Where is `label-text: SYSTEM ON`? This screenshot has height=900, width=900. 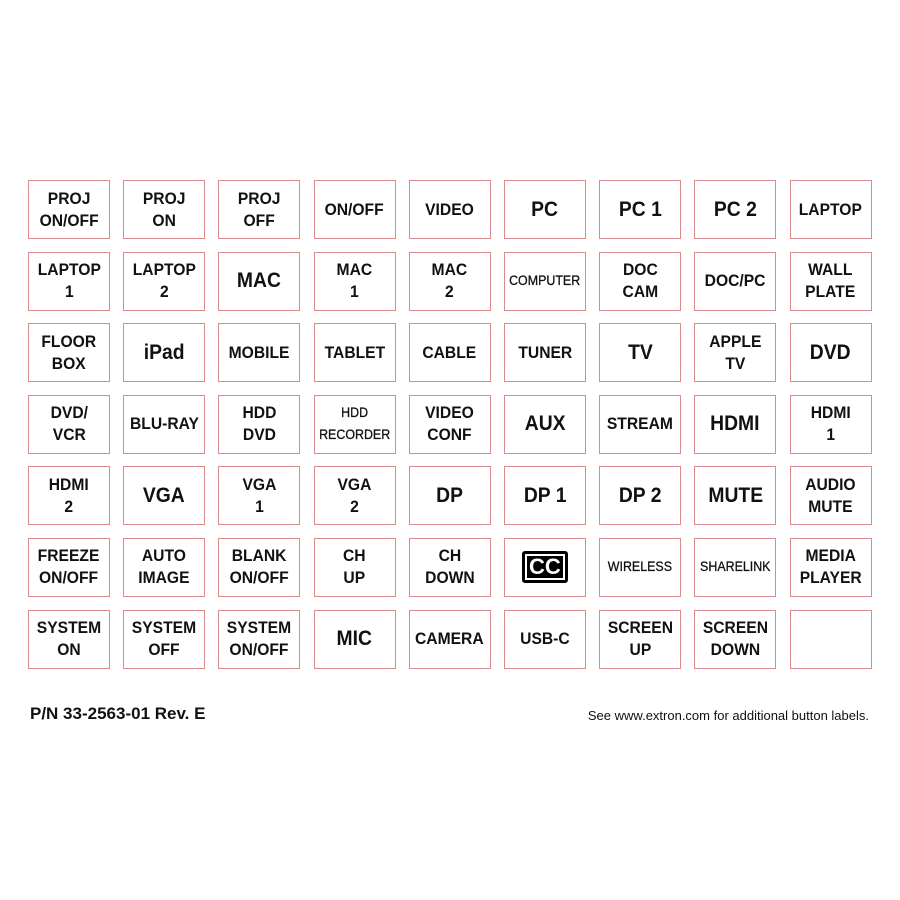 label-text: SYSTEM ON is located at coordinates (69, 639).